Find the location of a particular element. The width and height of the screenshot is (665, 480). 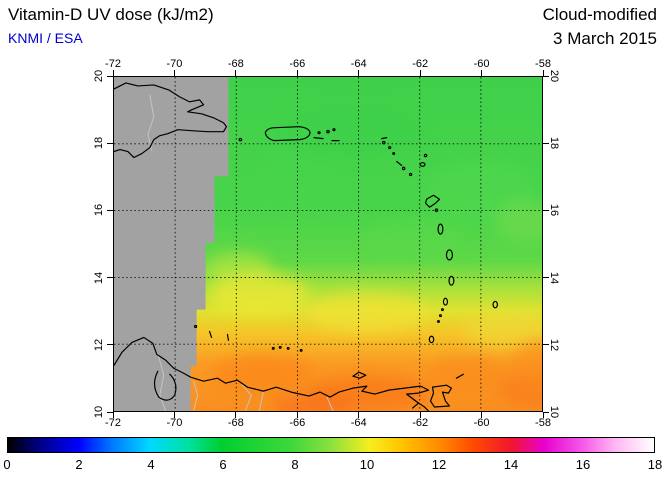

coast-puerto-rico is located at coordinates (287, 134).